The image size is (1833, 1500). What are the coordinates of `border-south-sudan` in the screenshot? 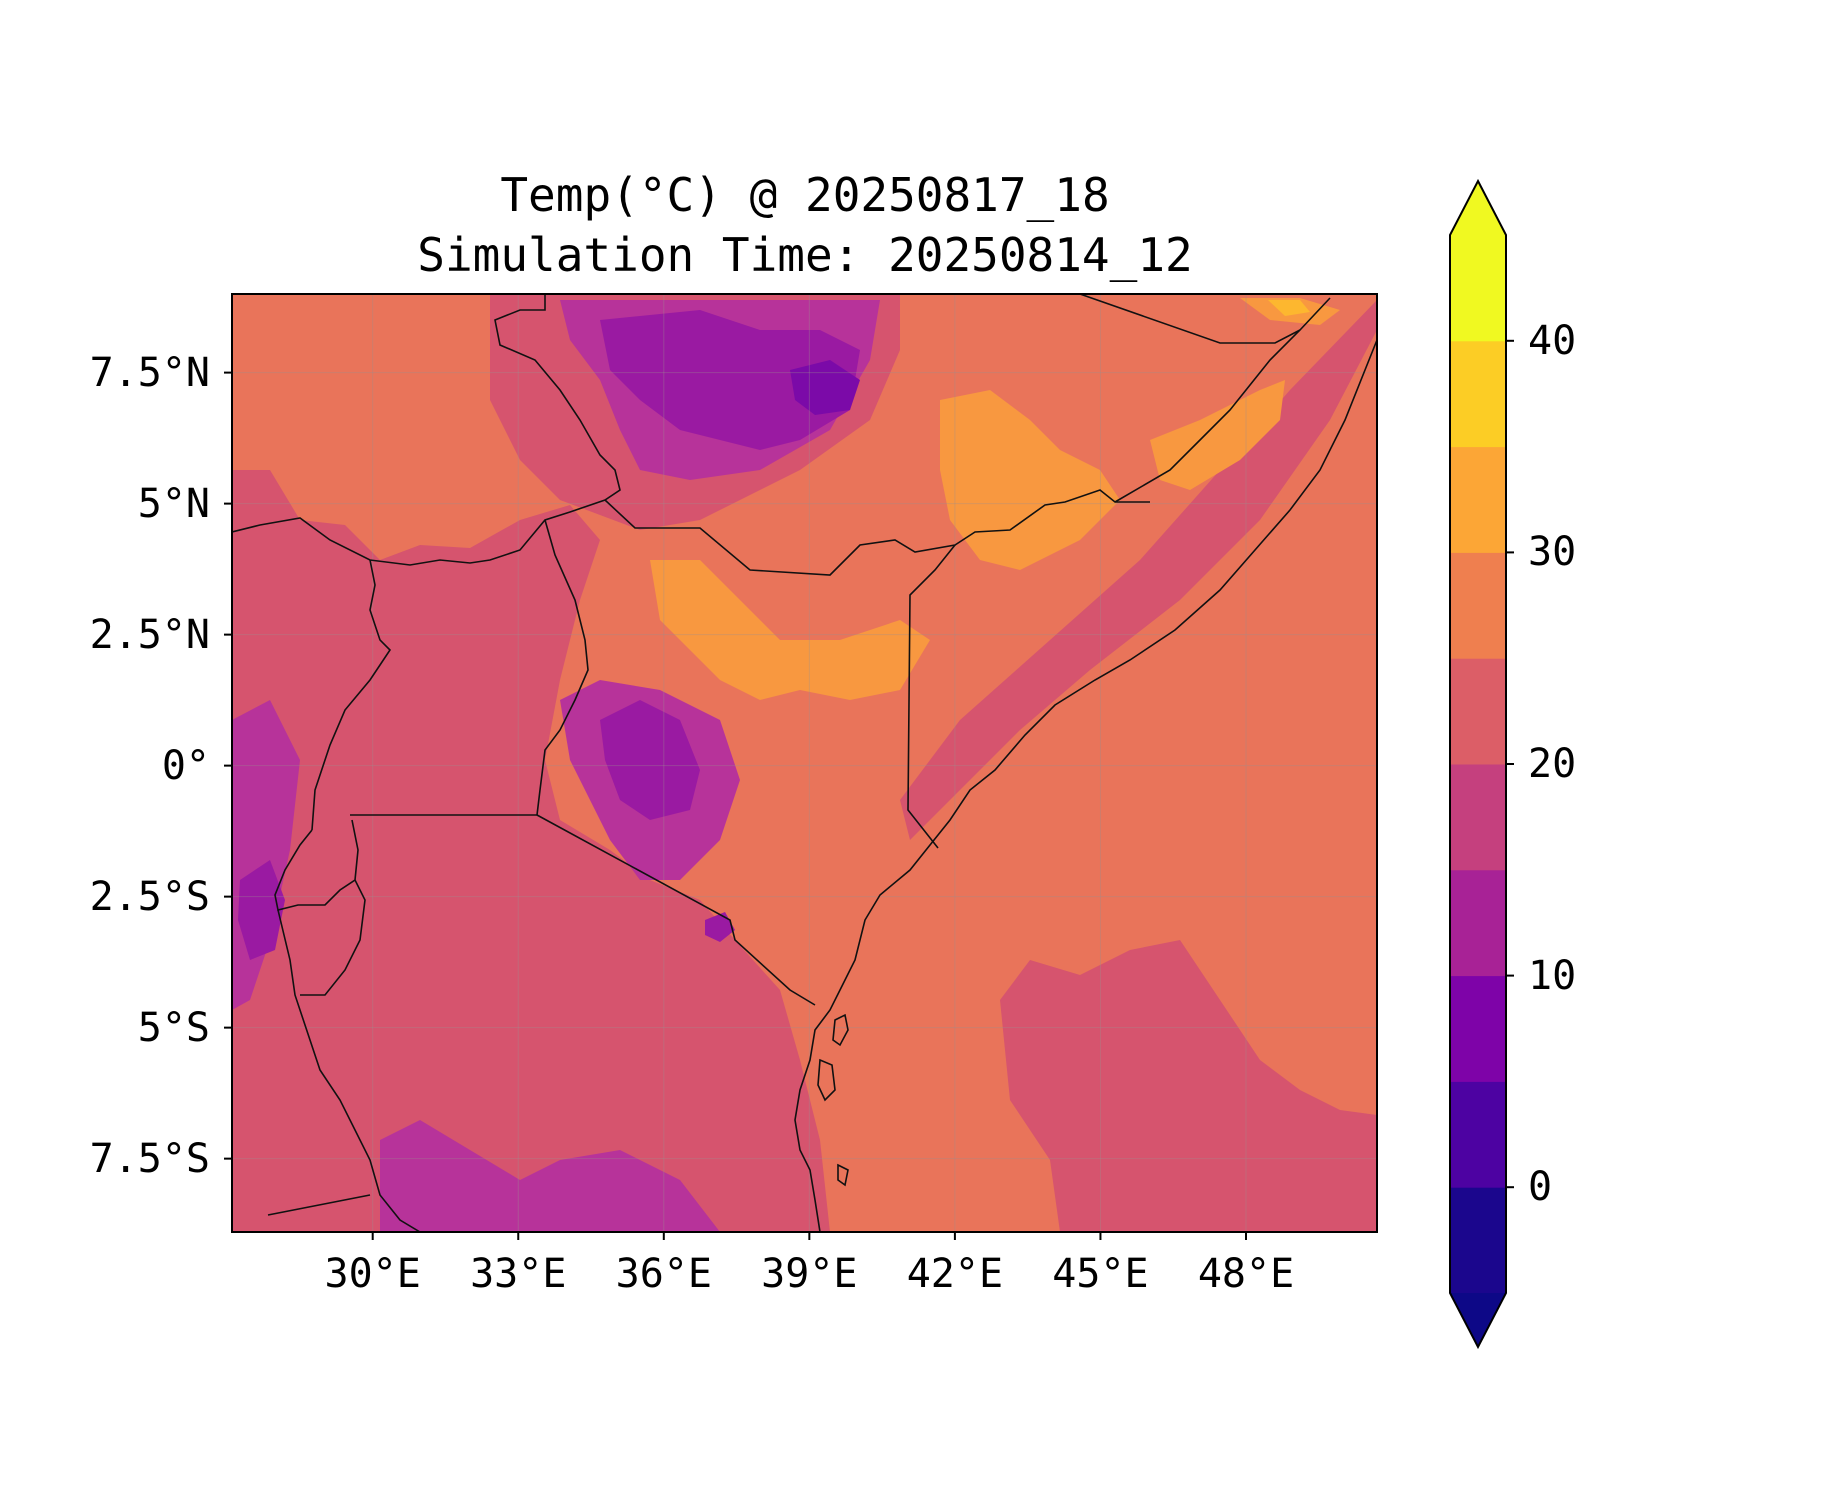 It's located at (426, 430).